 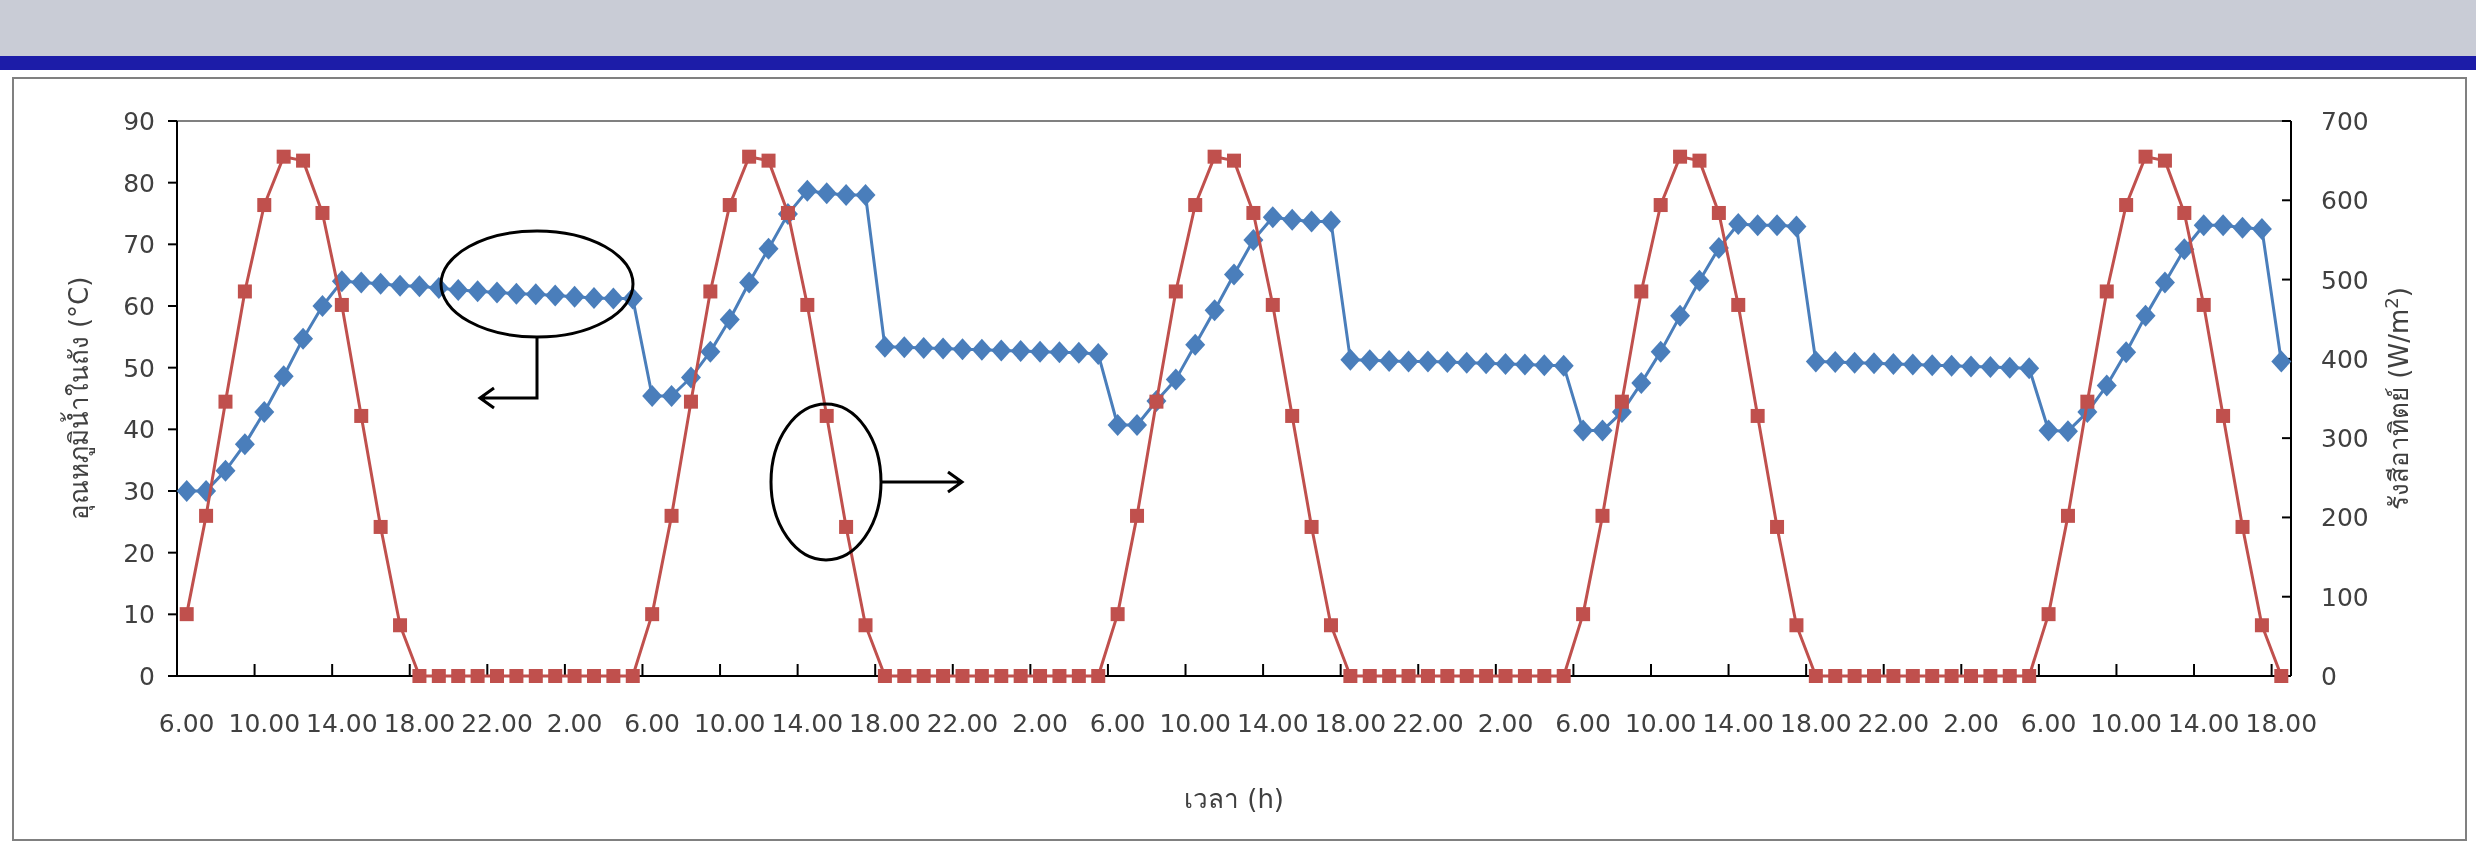 What do you see at coordinates (139, 306) in the screenshot?
I see `y-tick-label: 60` at bounding box center [139, 306].